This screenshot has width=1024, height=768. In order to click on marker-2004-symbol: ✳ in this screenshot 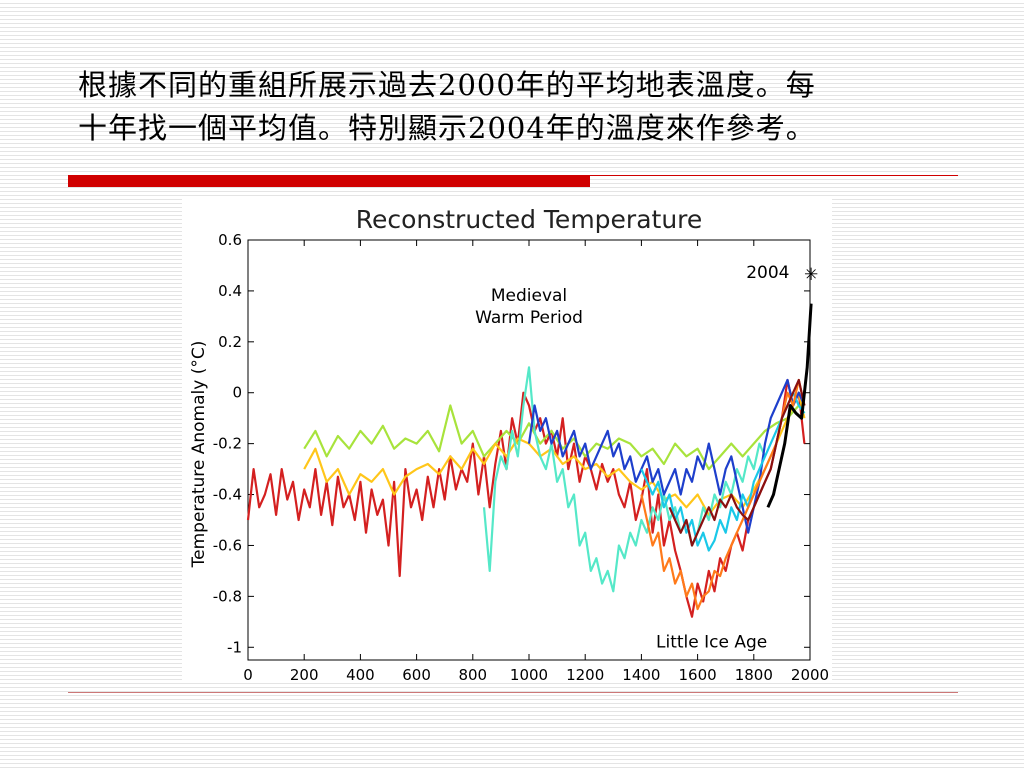, I will do `click(811, 275)`.